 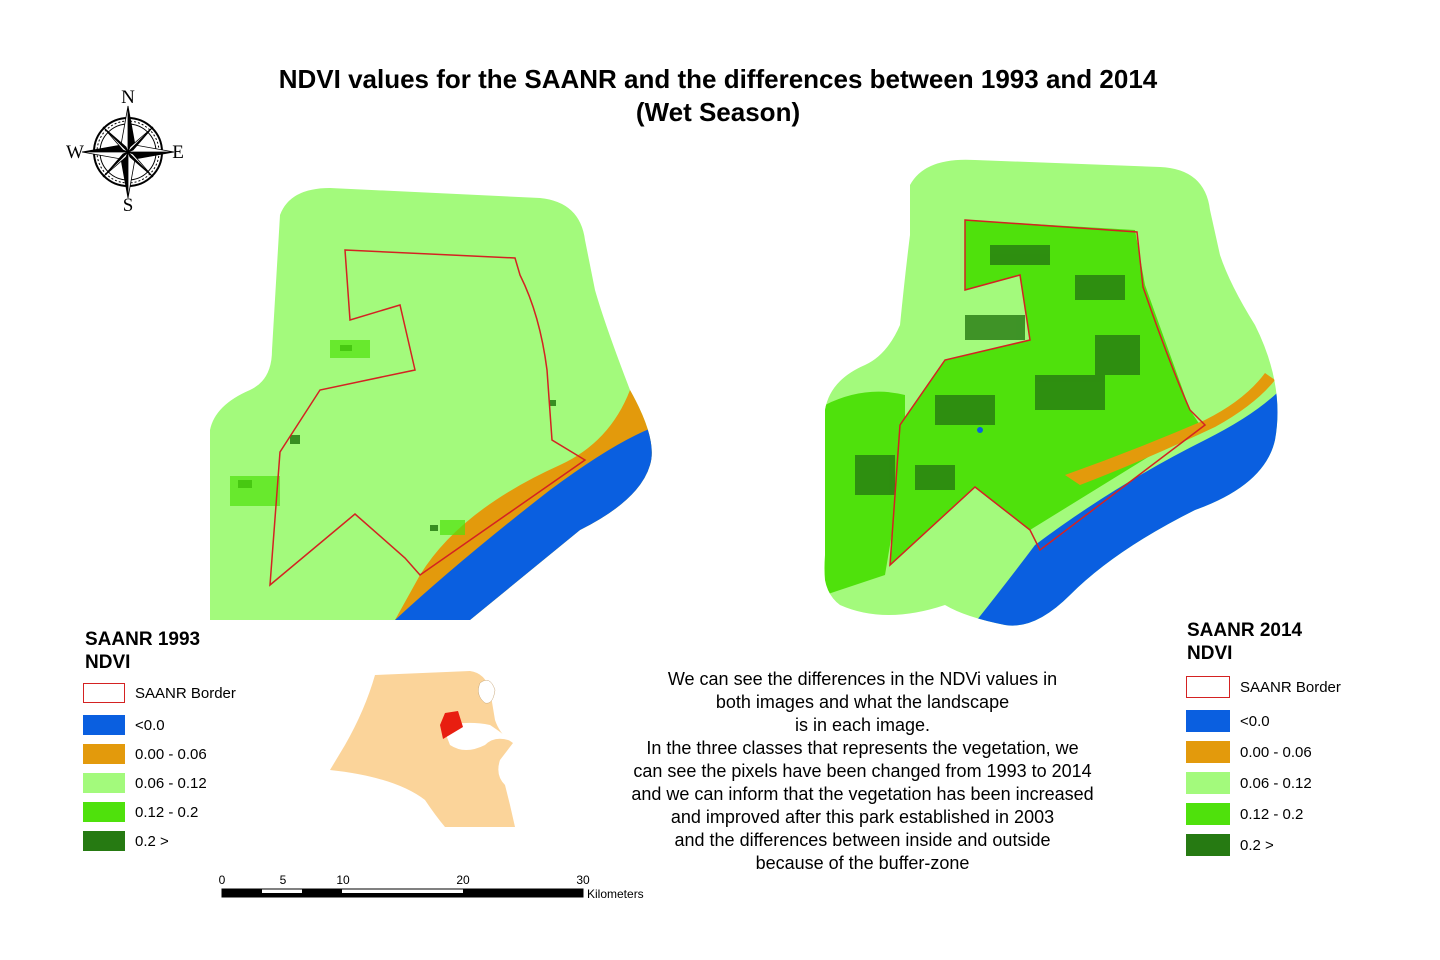 I want to click on island, so click(x=487, y=691).